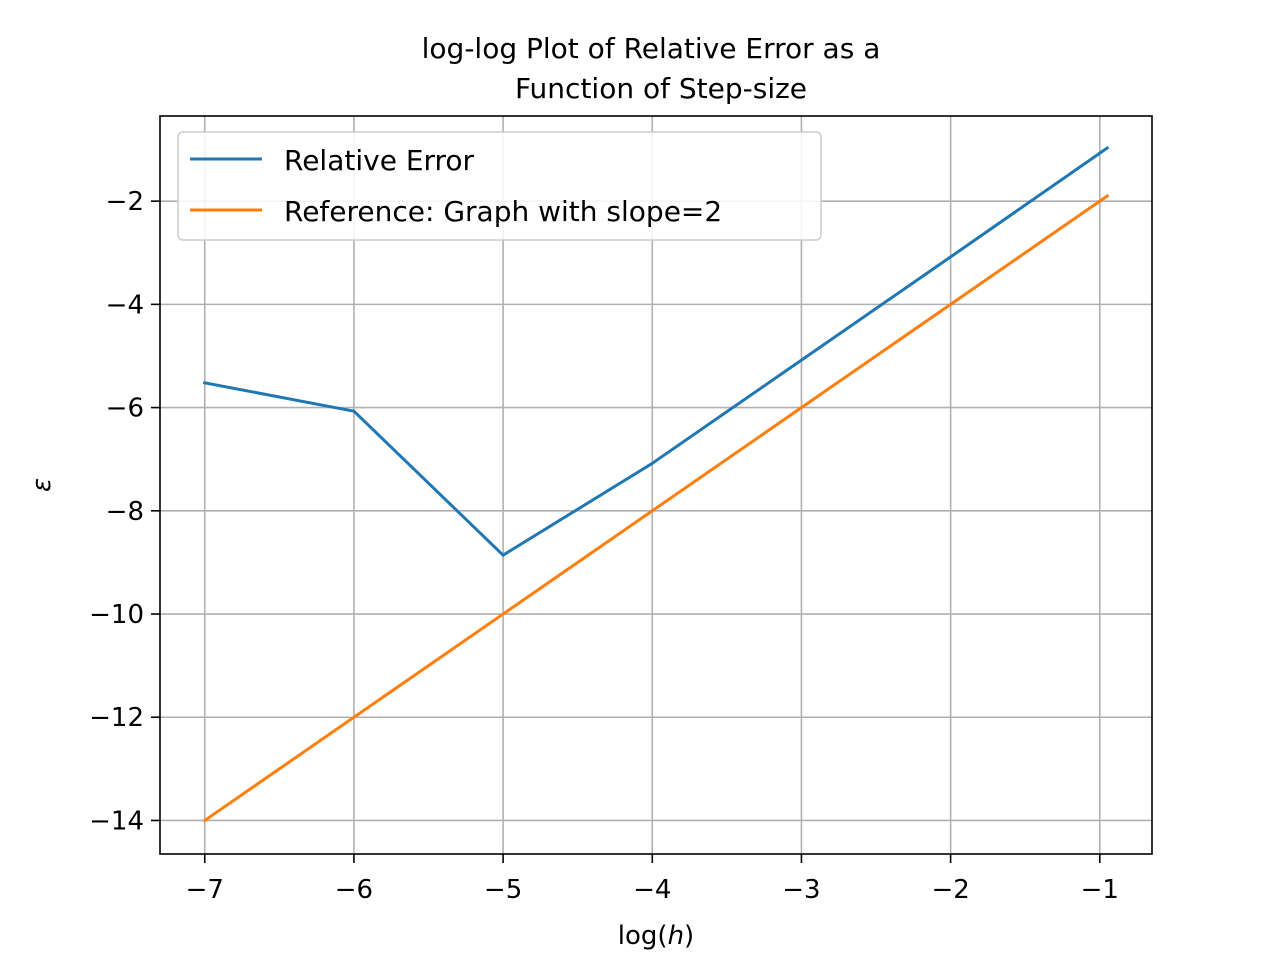 Image resolution: width=1280 pixels, height=964 pixels. I want to click on x-axis-label-prefix: log(, so click(643, 936).